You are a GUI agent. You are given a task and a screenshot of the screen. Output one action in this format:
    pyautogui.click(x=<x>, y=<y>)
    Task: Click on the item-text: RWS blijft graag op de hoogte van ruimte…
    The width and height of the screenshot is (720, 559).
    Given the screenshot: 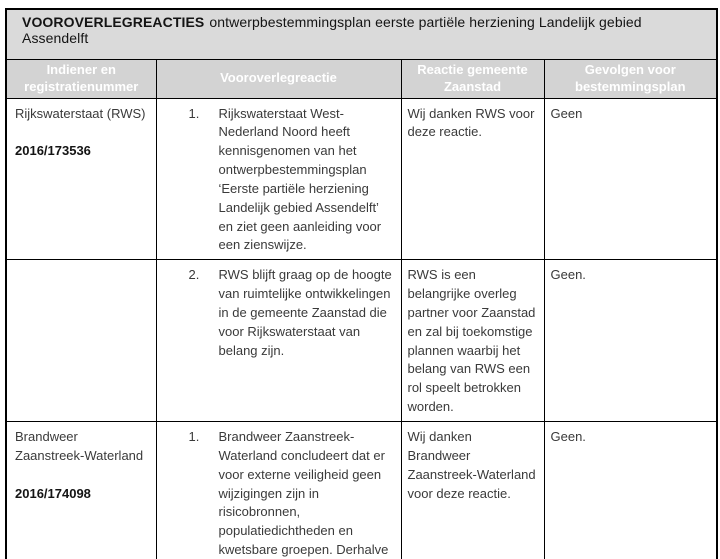 What is the action you would take?
    pyautogui.click(x=305, y=312)
    